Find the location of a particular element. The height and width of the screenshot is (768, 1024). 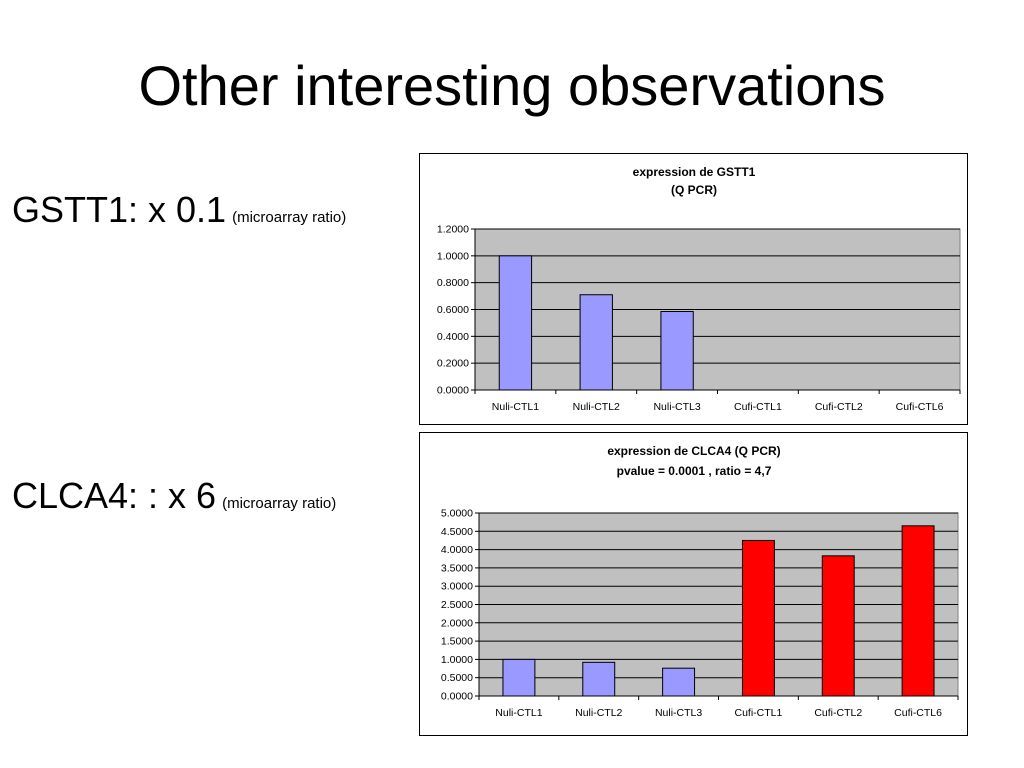

gstt1-x-tick-label: Cufi-CTL6 is located at coordinates (920, 407).